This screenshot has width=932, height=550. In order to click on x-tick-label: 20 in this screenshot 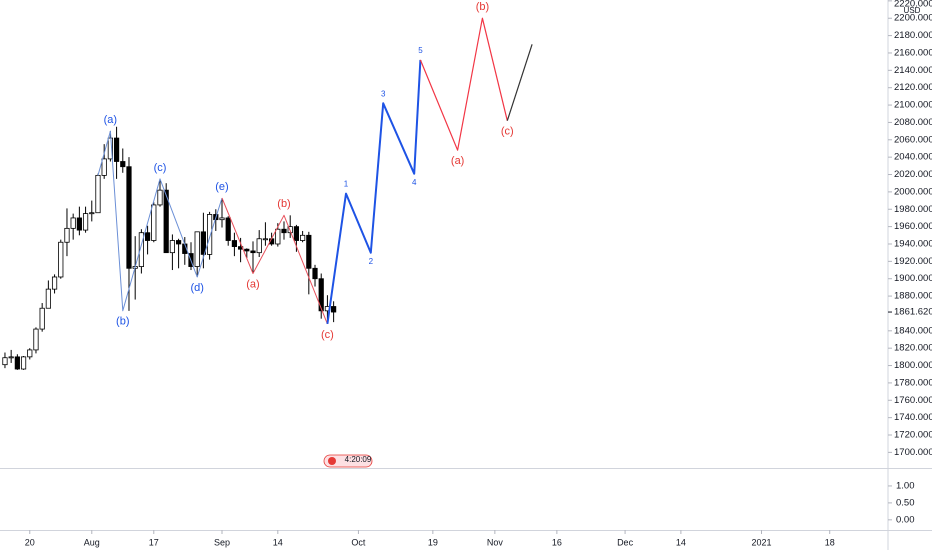, I will do `click(30, 542)`.